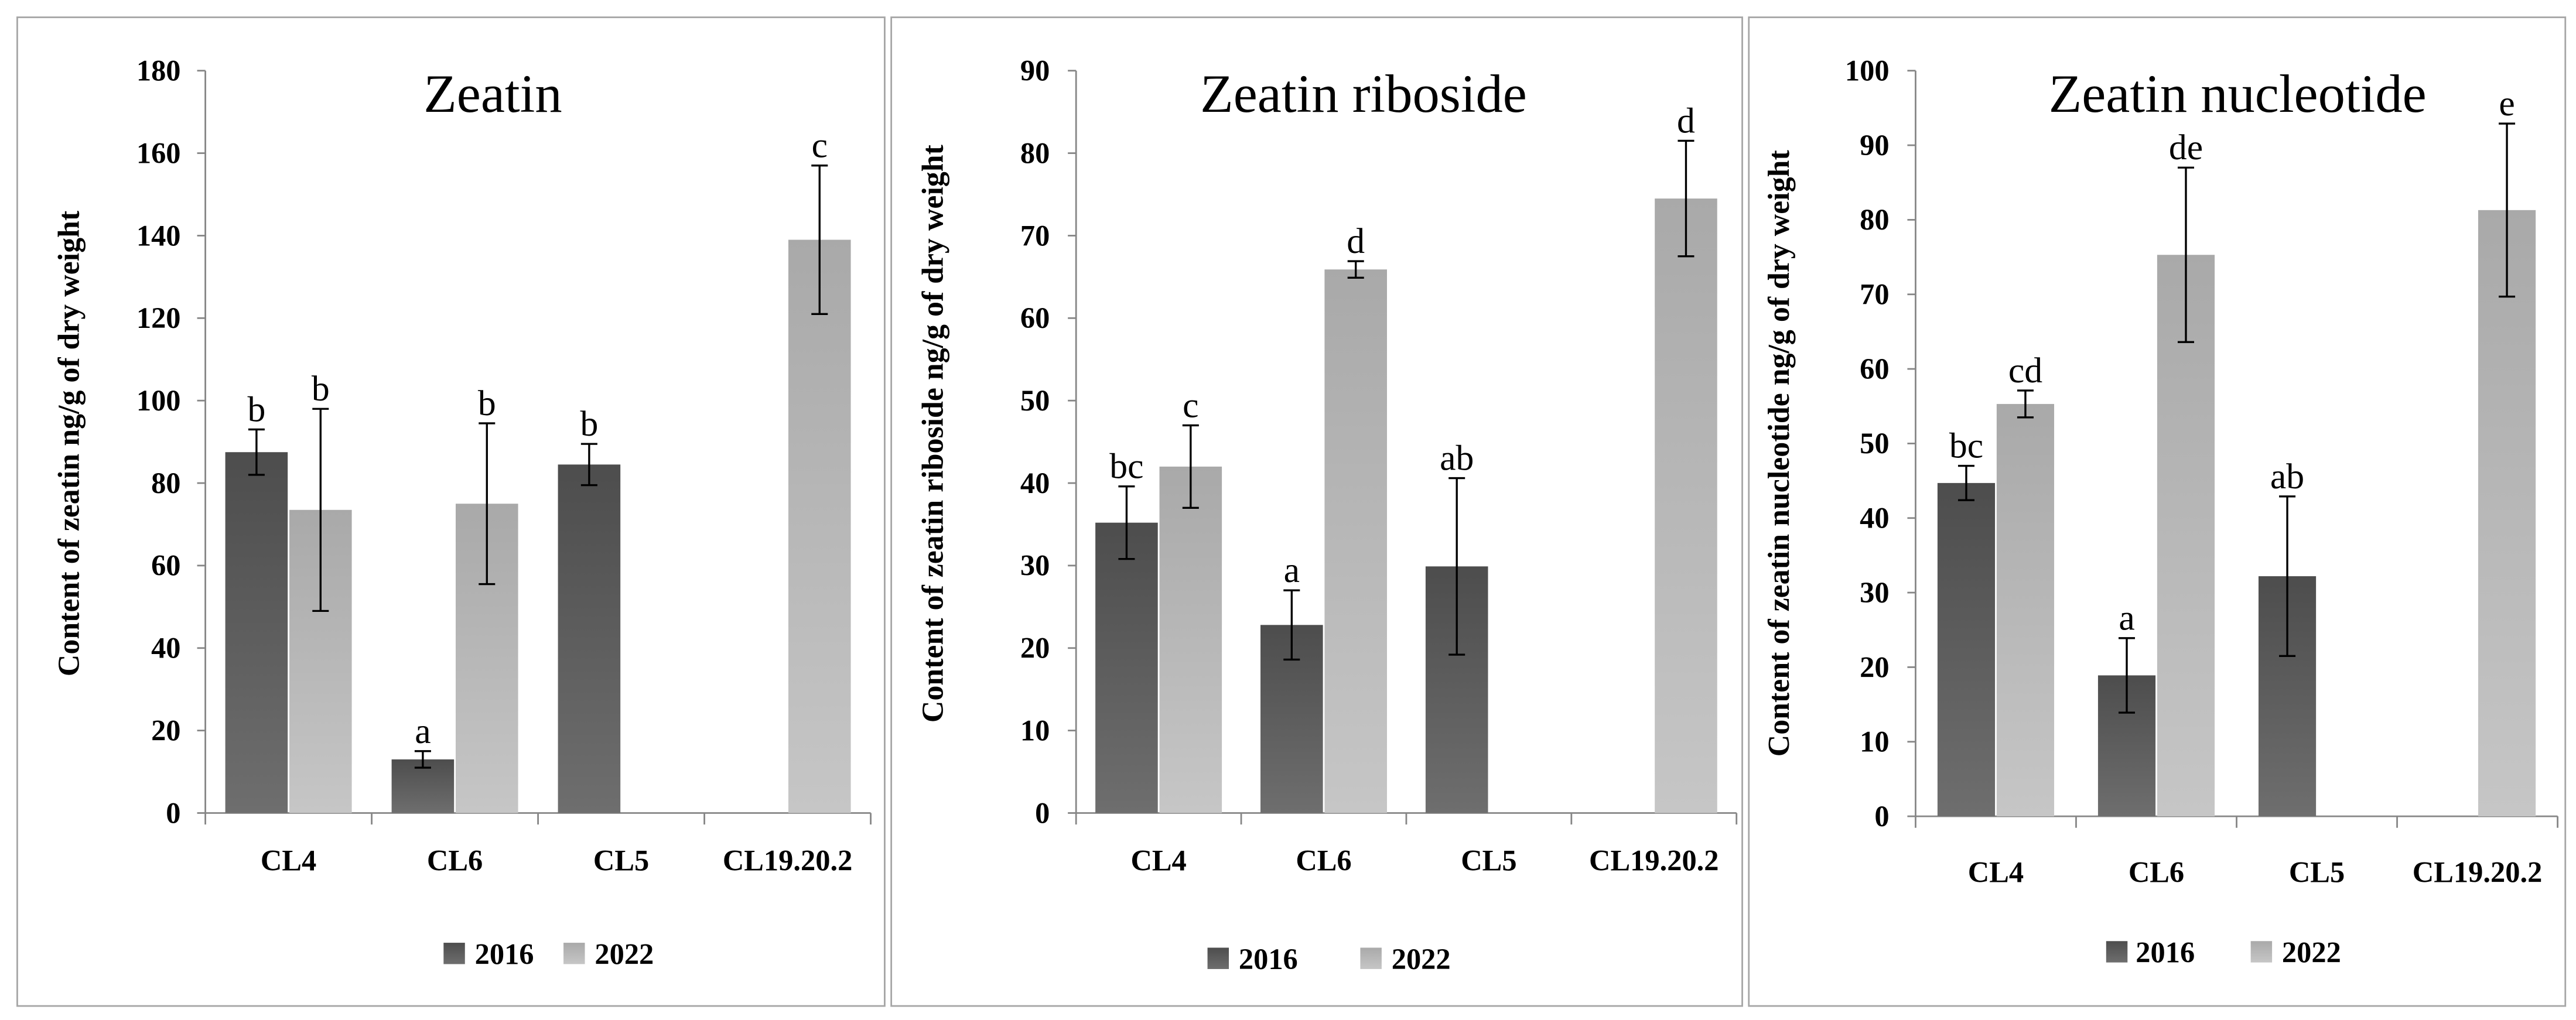  I want to click on y-tick-label: 120, so click(159, 318).